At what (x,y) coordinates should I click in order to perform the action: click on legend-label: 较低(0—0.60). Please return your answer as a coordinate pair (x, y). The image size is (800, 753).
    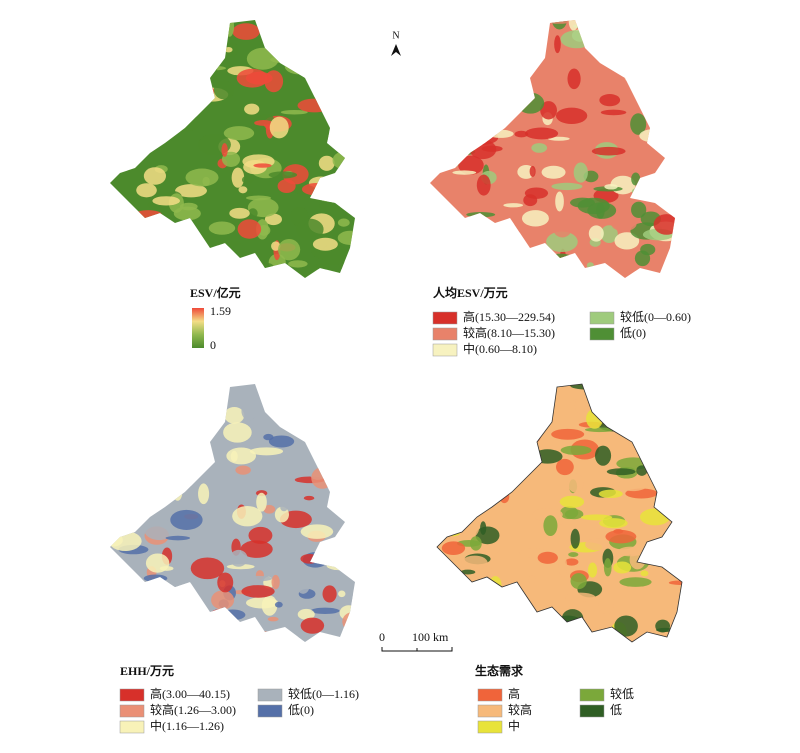
    Looking at the image, I should click on (655, 316).